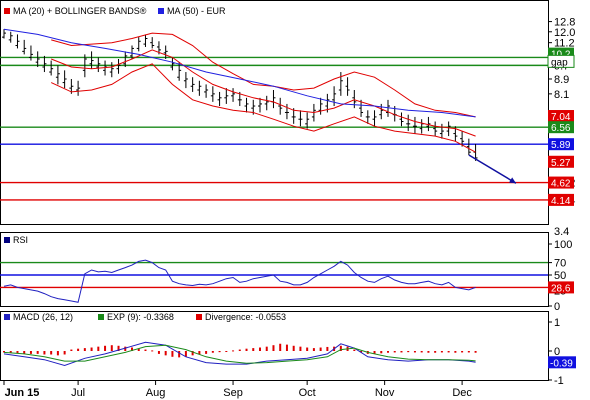 This screenshot has height=400, width=590. What do you see at coordinates (239, 281) in the screenshot?
I see `rsi-line` at bounding box center [239, 281].